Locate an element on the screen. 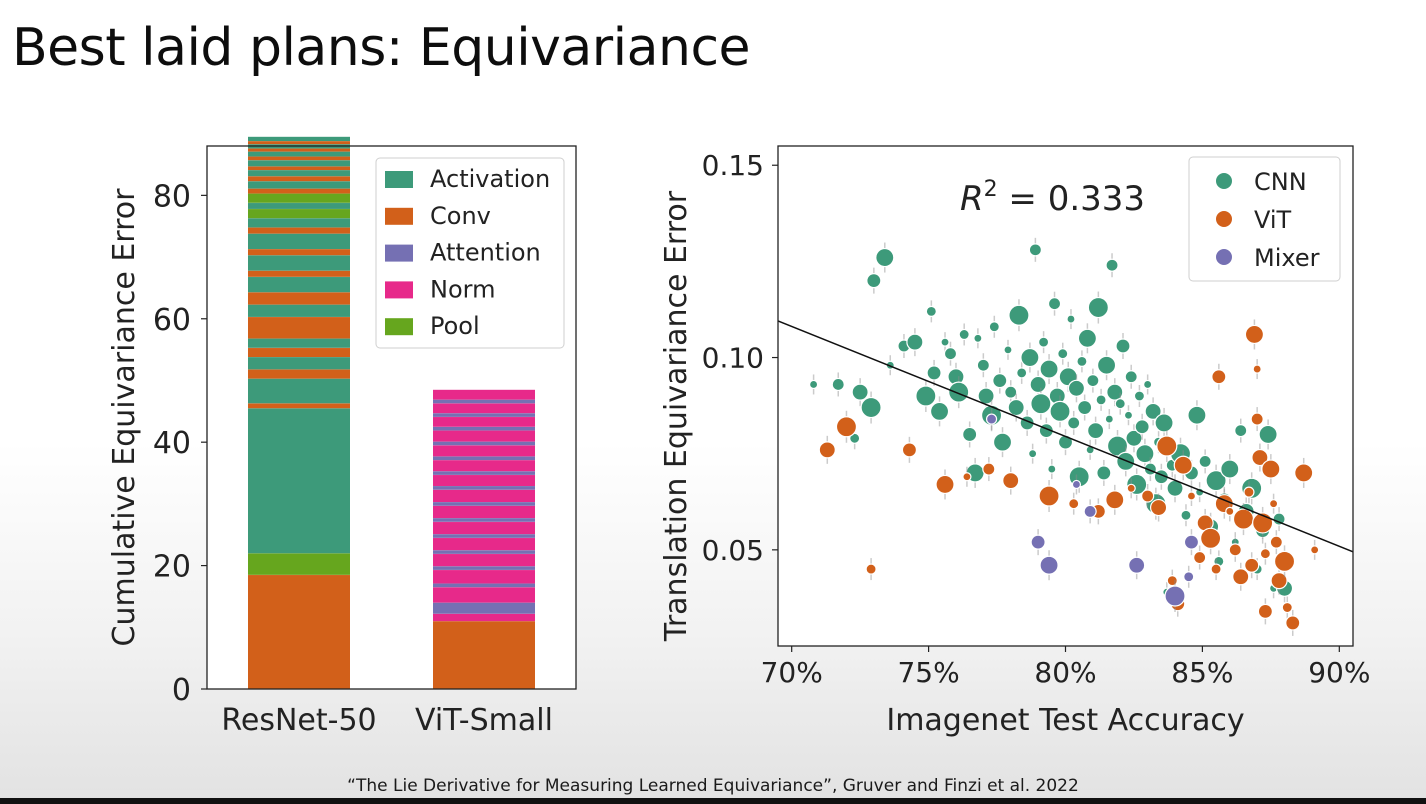 Image resolution: width=1426 pixels, height=804 pixels. legend-label: ViT is located at coordinates (1273, 220).